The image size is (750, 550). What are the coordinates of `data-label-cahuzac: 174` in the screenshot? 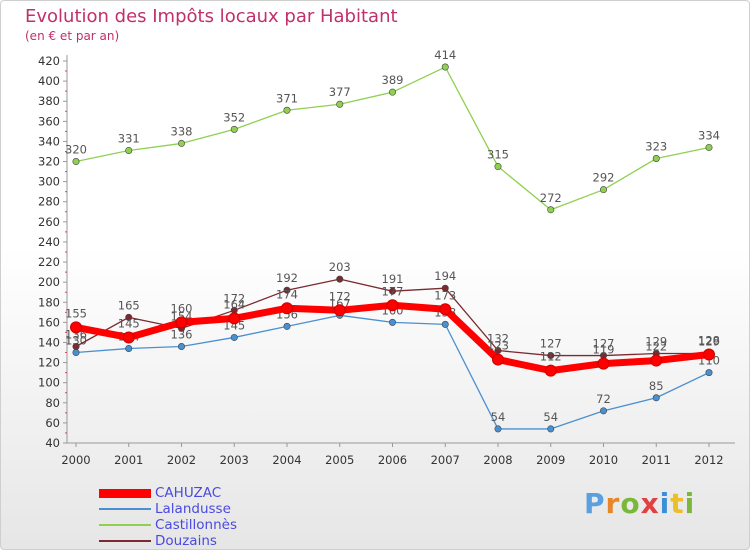 It's located at (287, 294).